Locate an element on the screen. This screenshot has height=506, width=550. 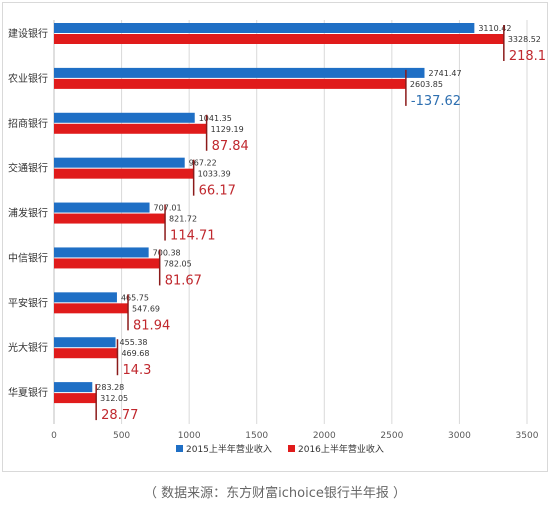
x-tick-label: 3000 is located at coordinates (459, 436).